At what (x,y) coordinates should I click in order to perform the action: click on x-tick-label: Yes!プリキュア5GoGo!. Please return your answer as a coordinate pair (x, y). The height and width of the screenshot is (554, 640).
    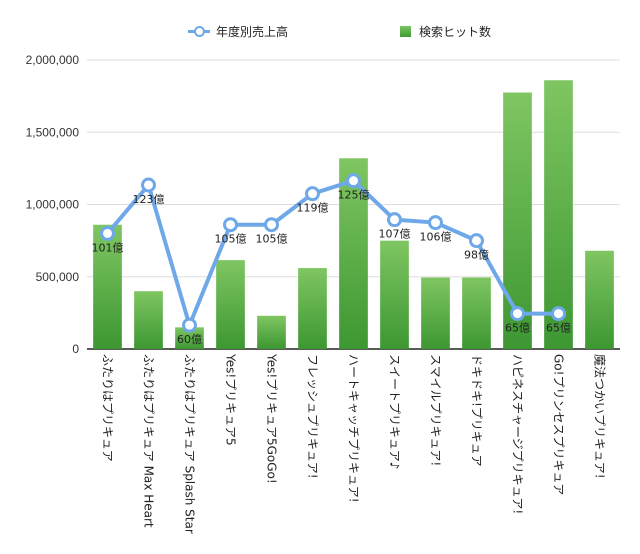
    Looking at the image, I should click on (272, 418).